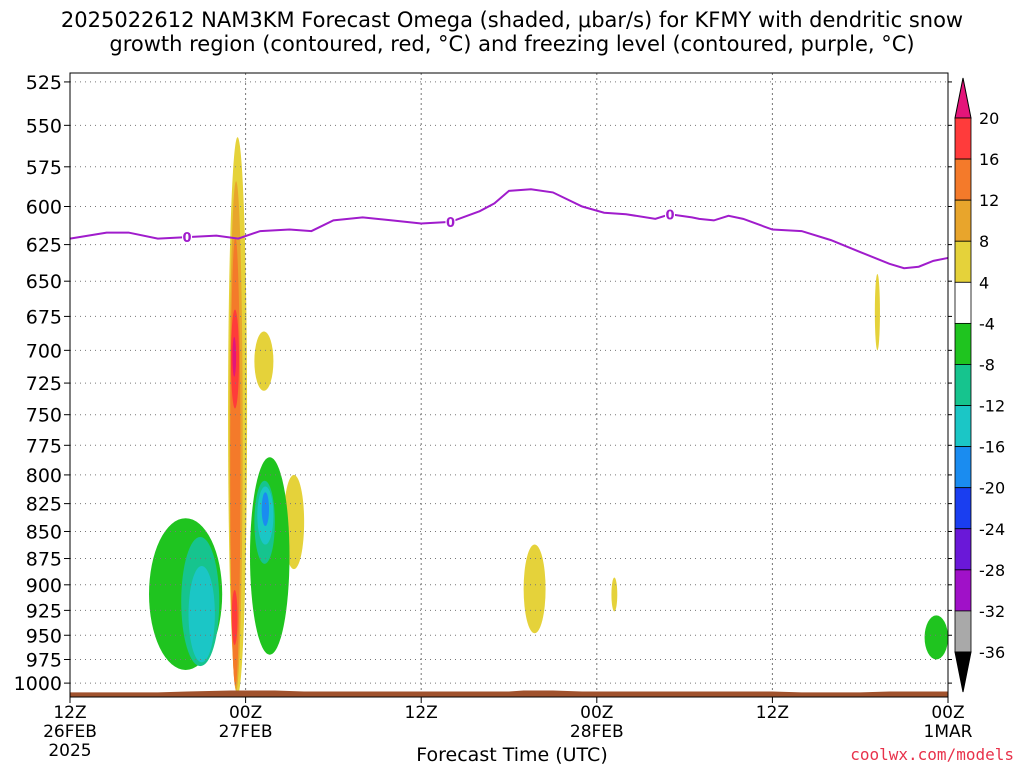 Image resolution: width=1024 pixels, height=768 pixels. I want to click on ytick-label-525: 525, so click(44, 83).